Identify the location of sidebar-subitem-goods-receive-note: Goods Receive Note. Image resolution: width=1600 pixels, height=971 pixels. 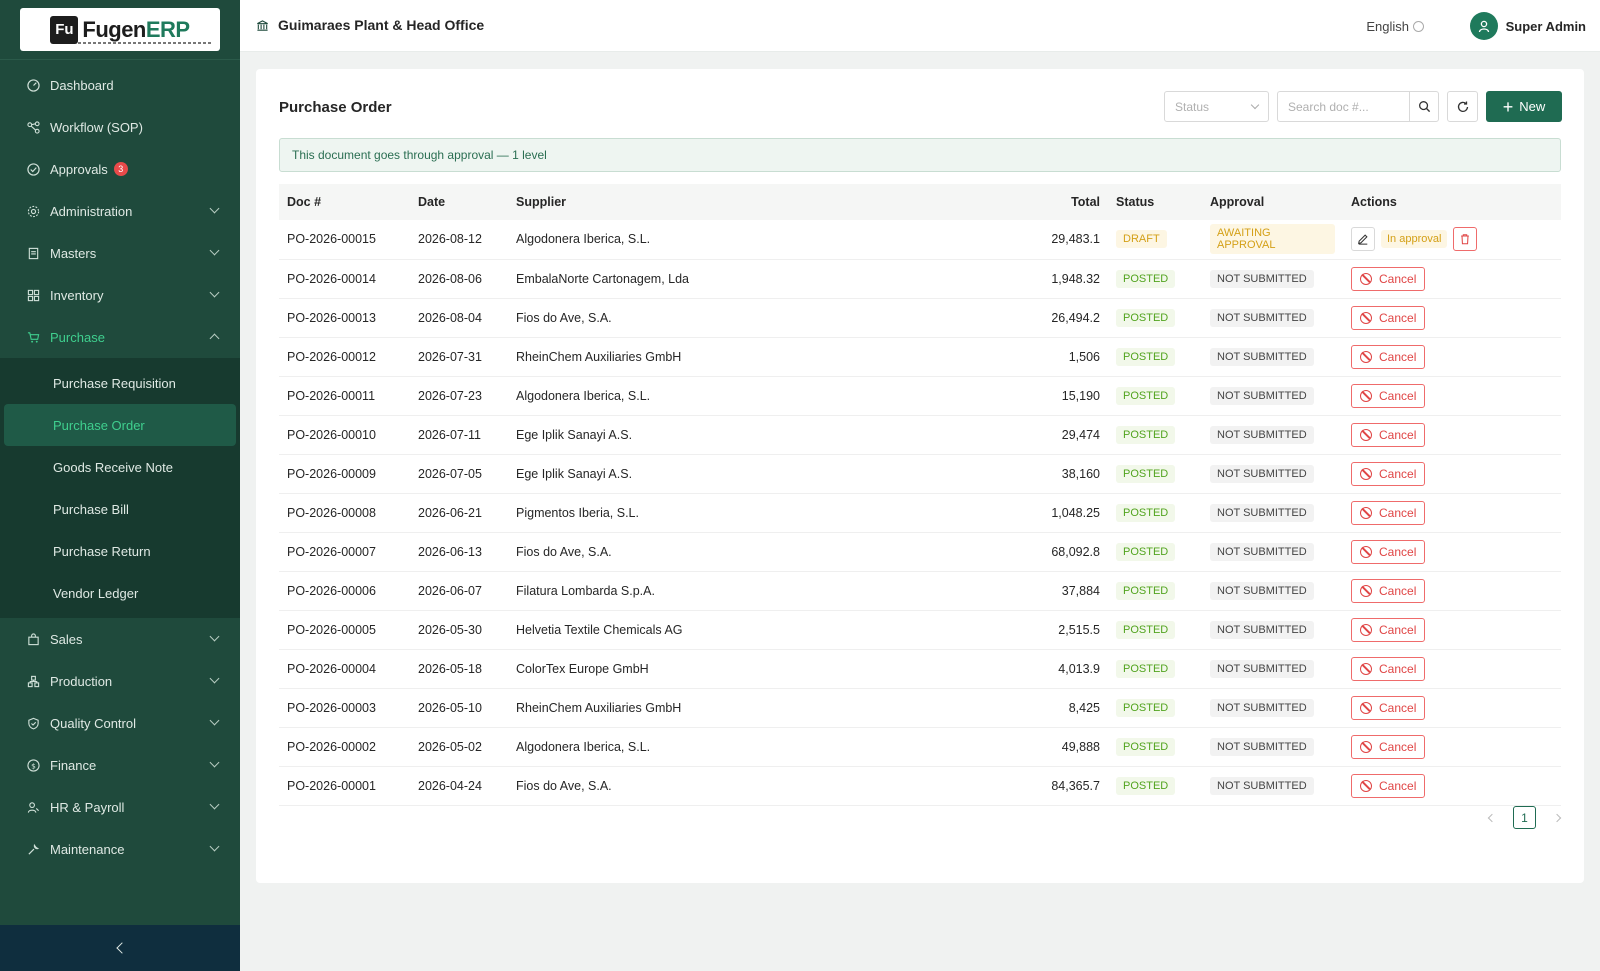
(113, 467).